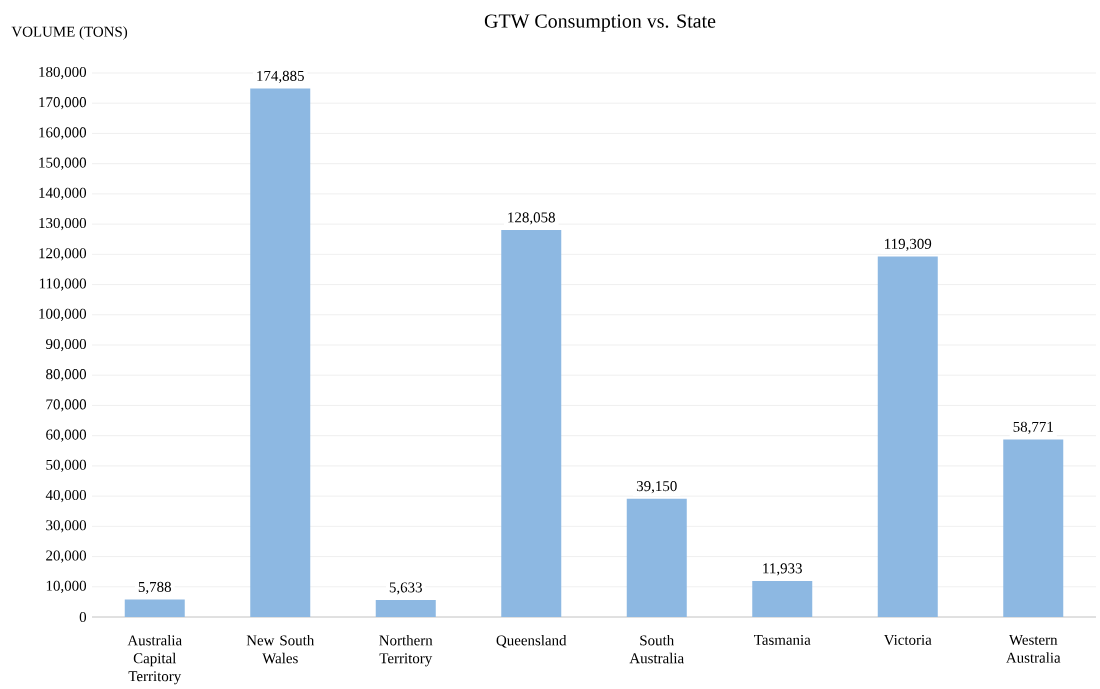 This screenshot has height=689, width=1100. I want to click on data-label: 39,150, so click(656, 487).